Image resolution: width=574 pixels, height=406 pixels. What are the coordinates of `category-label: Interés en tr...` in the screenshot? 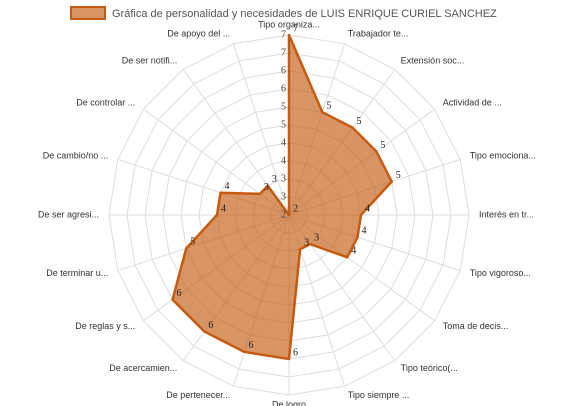 It's located at (506, 214).